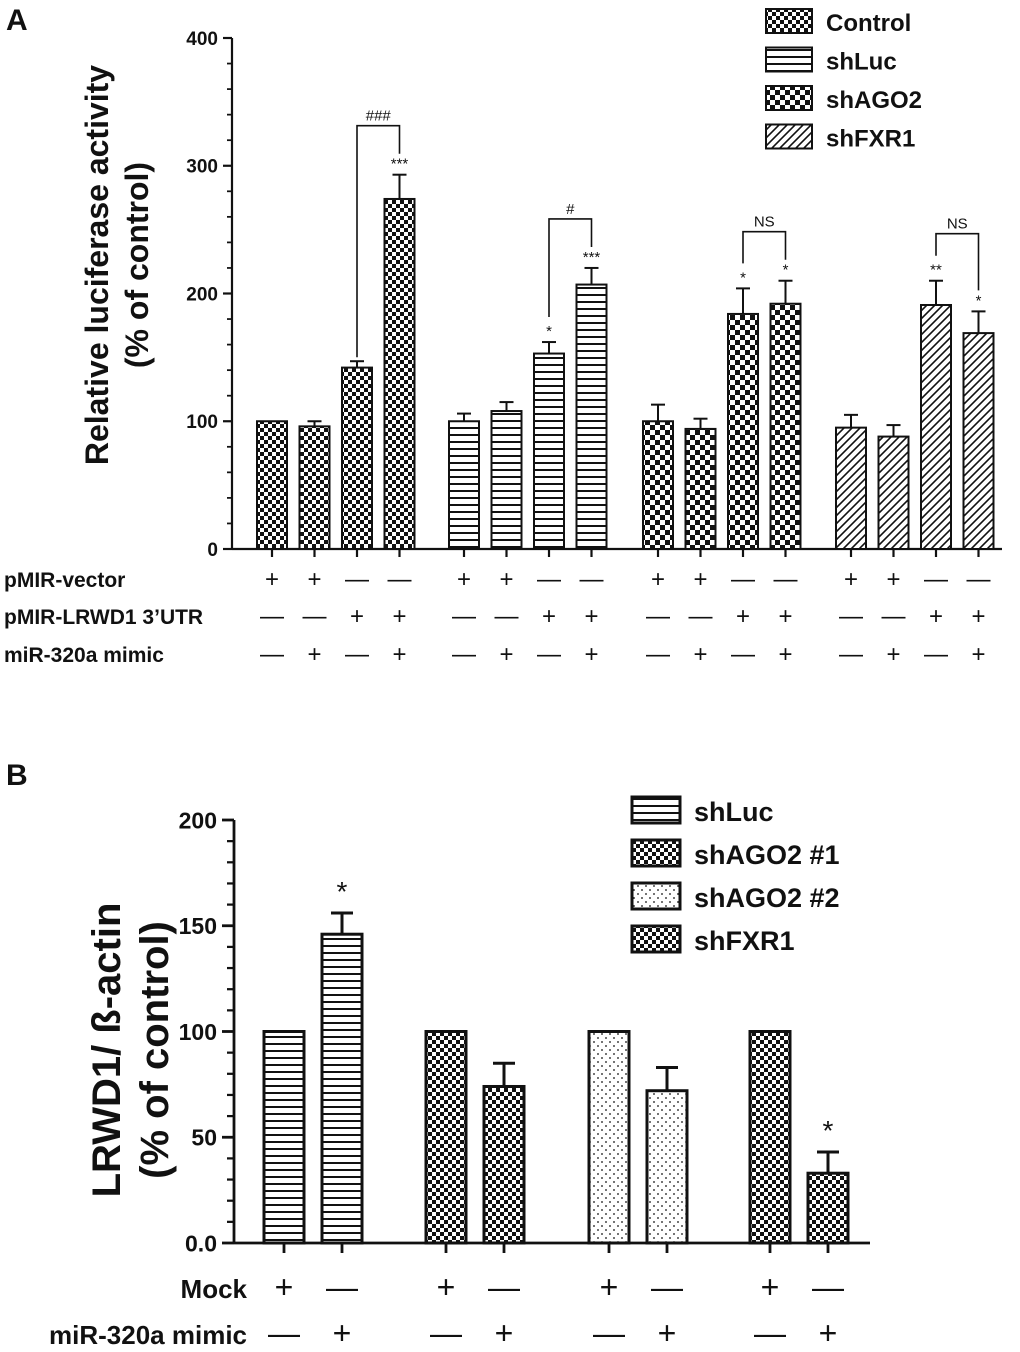  I want to click on bracket-label: #, so click(570, 209).